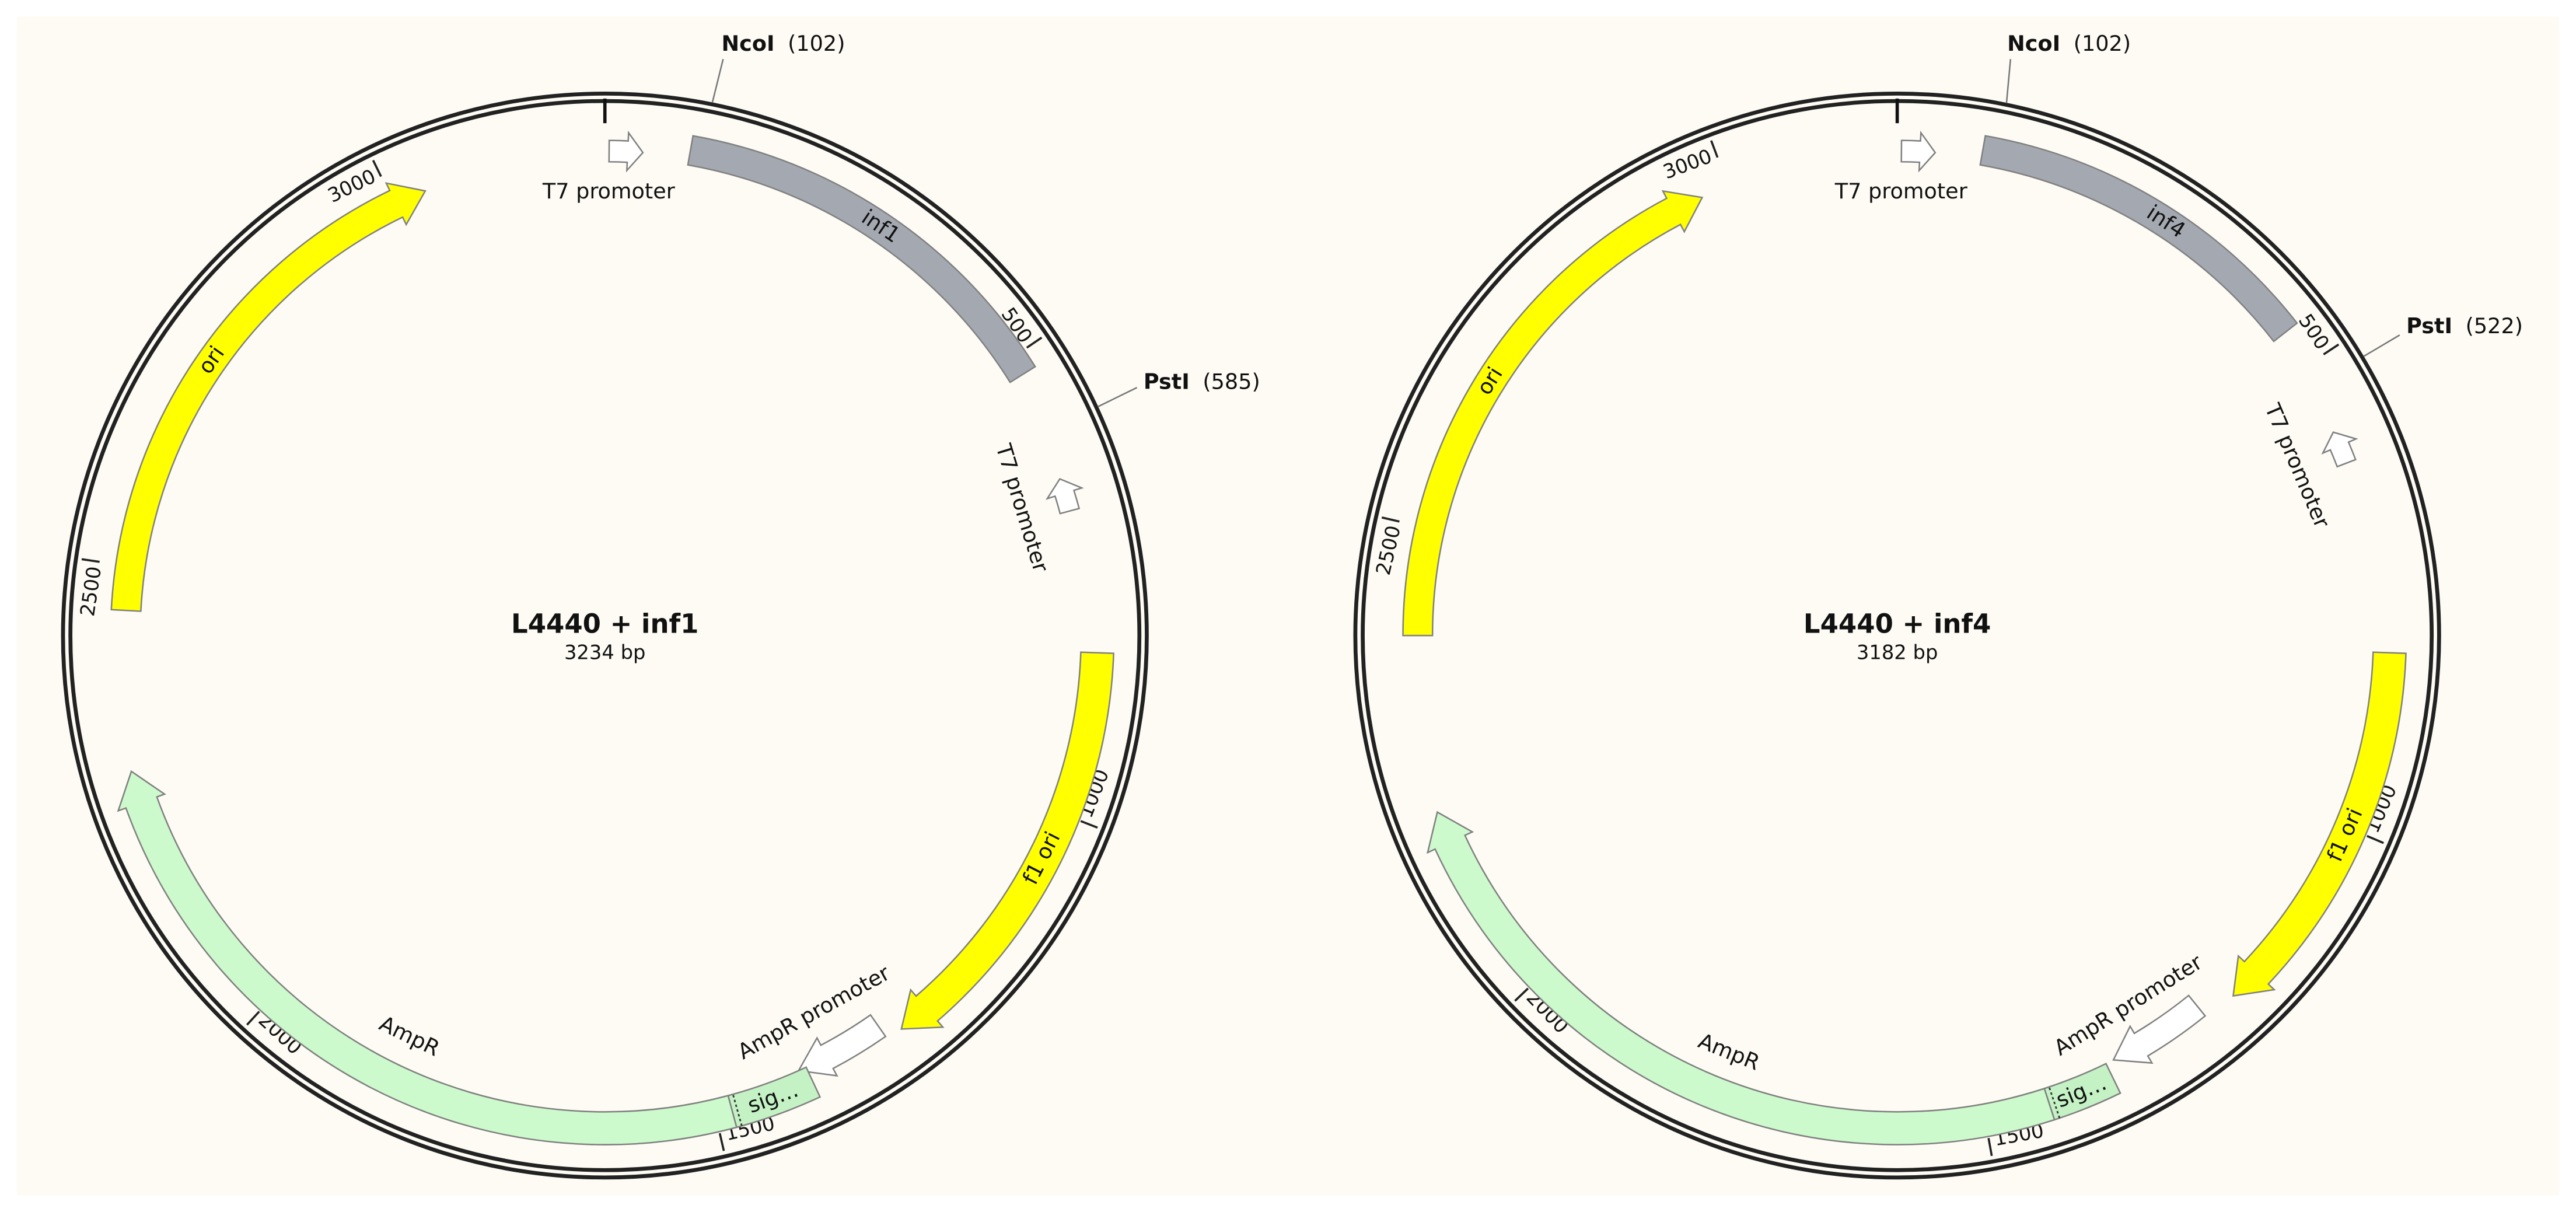  I want to click on map-size: 3234 bp, so click(605, 652).